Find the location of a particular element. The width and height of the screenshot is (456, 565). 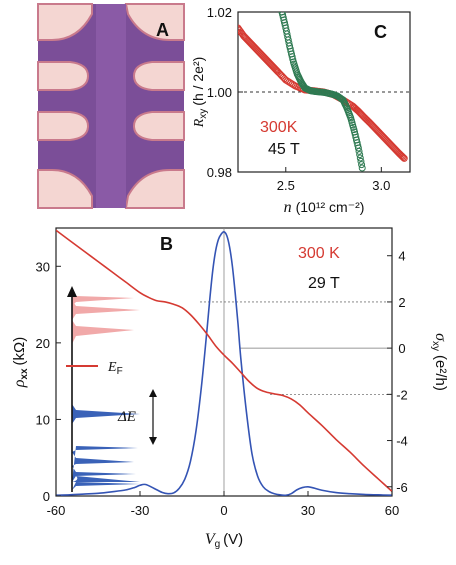

y-tick-label: 30 is located at coordinates (43, 266).